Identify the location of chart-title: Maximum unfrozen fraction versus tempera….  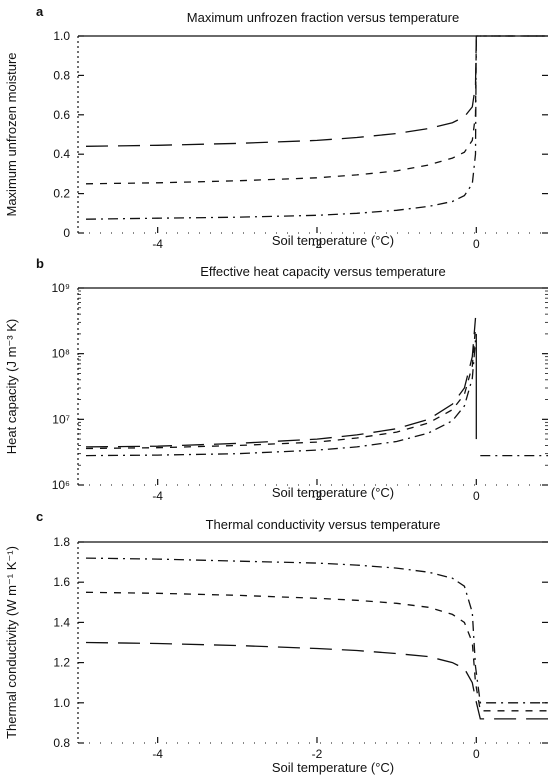
(323, 17).